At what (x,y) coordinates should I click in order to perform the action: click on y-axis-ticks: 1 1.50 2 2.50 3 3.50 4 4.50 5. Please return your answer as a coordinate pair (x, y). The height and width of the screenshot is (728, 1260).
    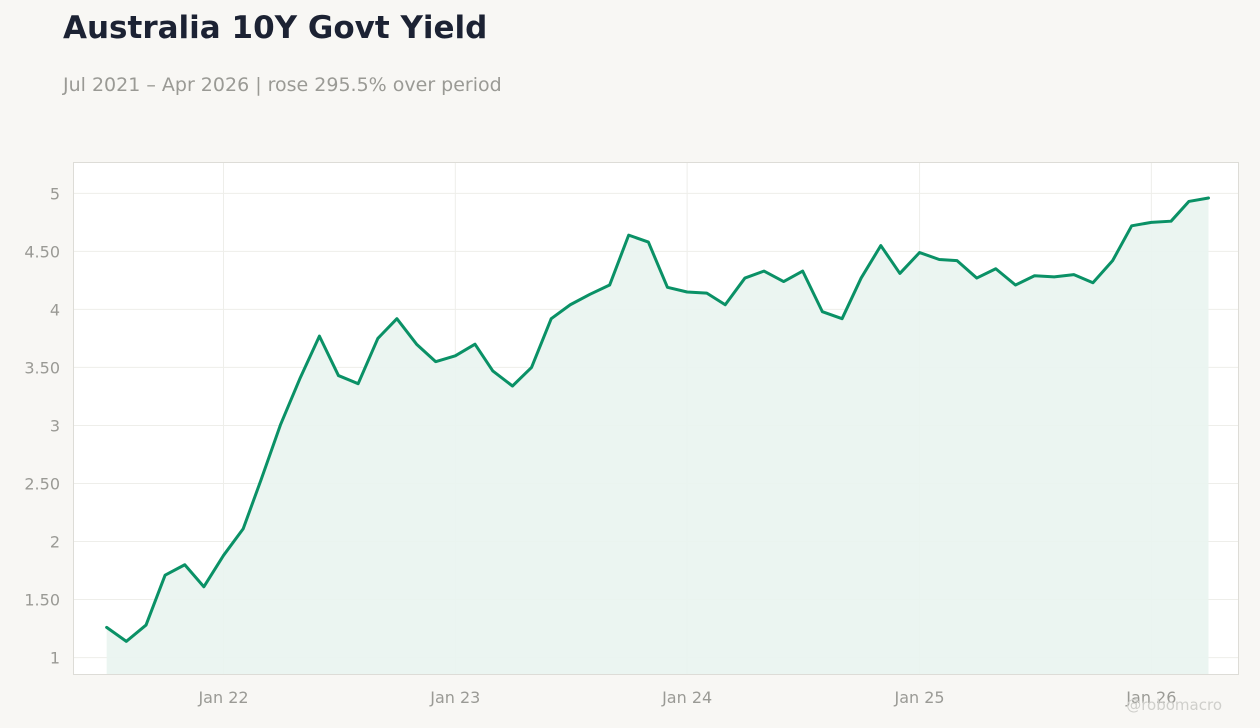
    Looking at the image, I should click on (42, 425).